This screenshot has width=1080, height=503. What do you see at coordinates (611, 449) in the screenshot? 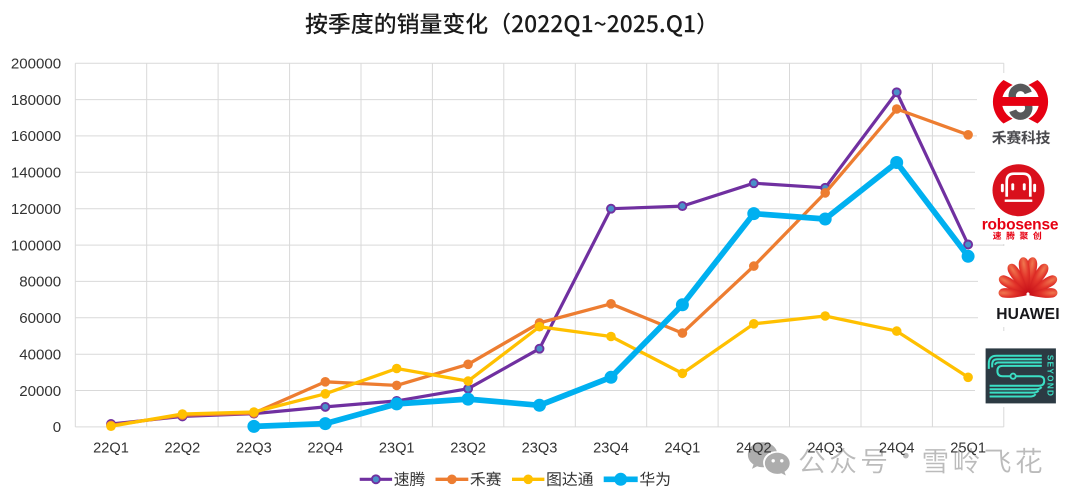
I see `svg-text: 23Q4` at bounding box center [611, 449].